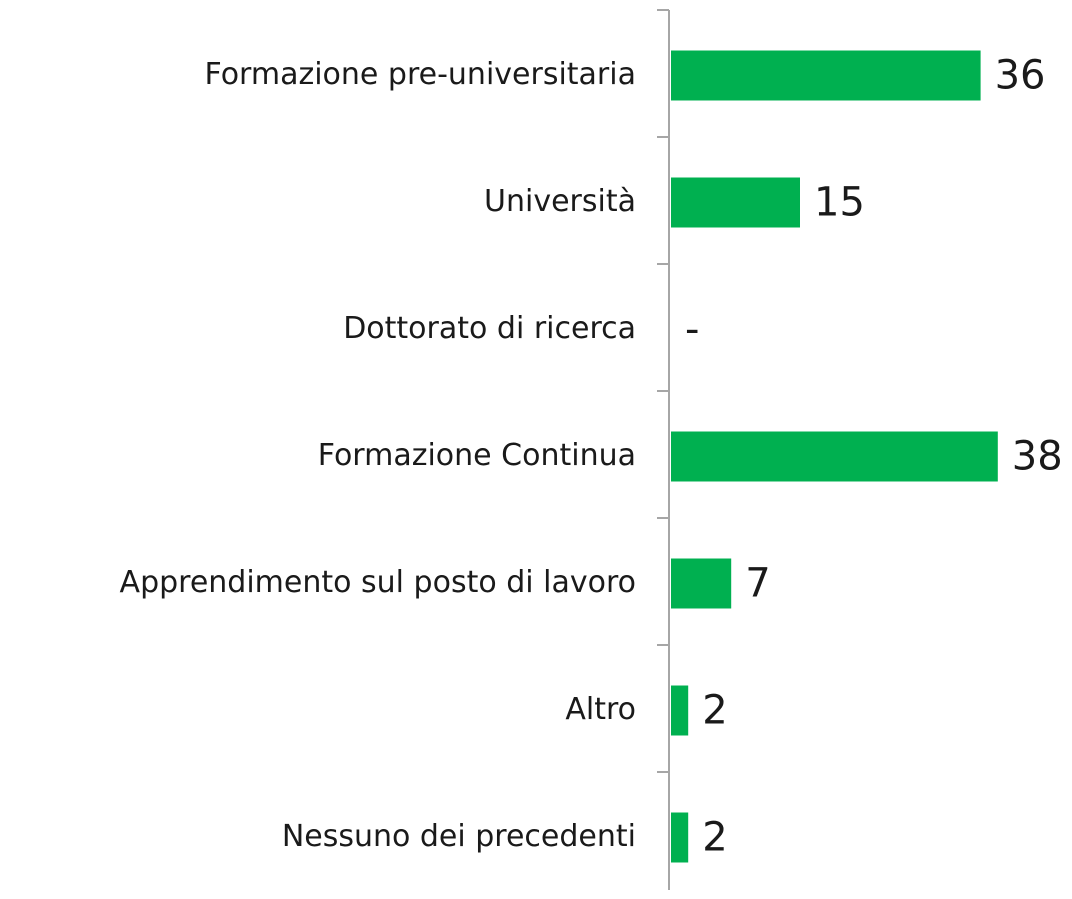 The height and width of the screenshot is (899, 1072). Describe the element at coordinates (757, 584) in the screenshot. I see `data-label: 7` at that location.